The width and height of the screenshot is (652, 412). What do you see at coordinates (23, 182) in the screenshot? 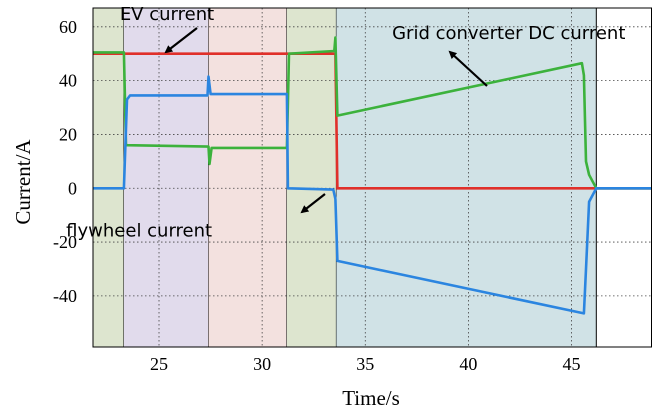
I see `y-axis-title: Current/A` at bounding box center [23, 182].